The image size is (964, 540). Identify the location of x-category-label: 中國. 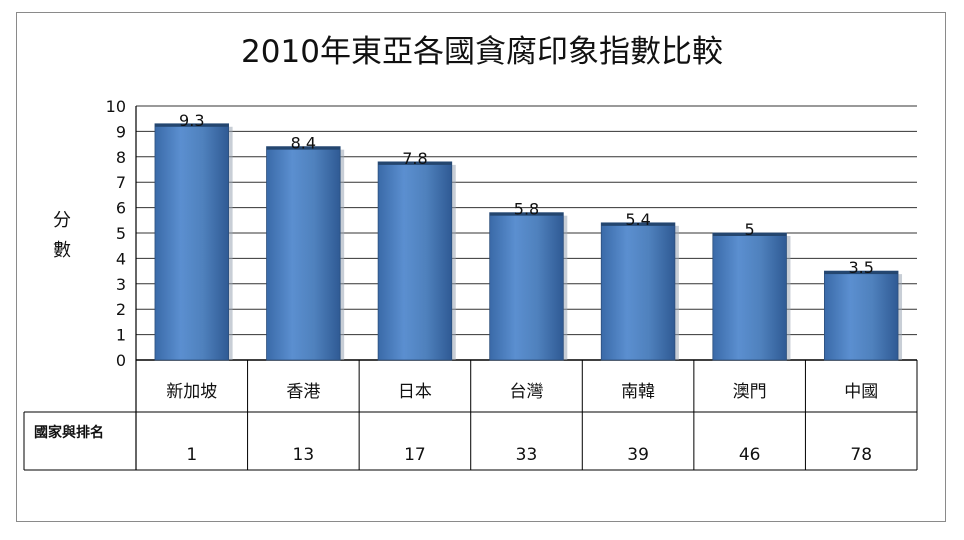
(861, 392).